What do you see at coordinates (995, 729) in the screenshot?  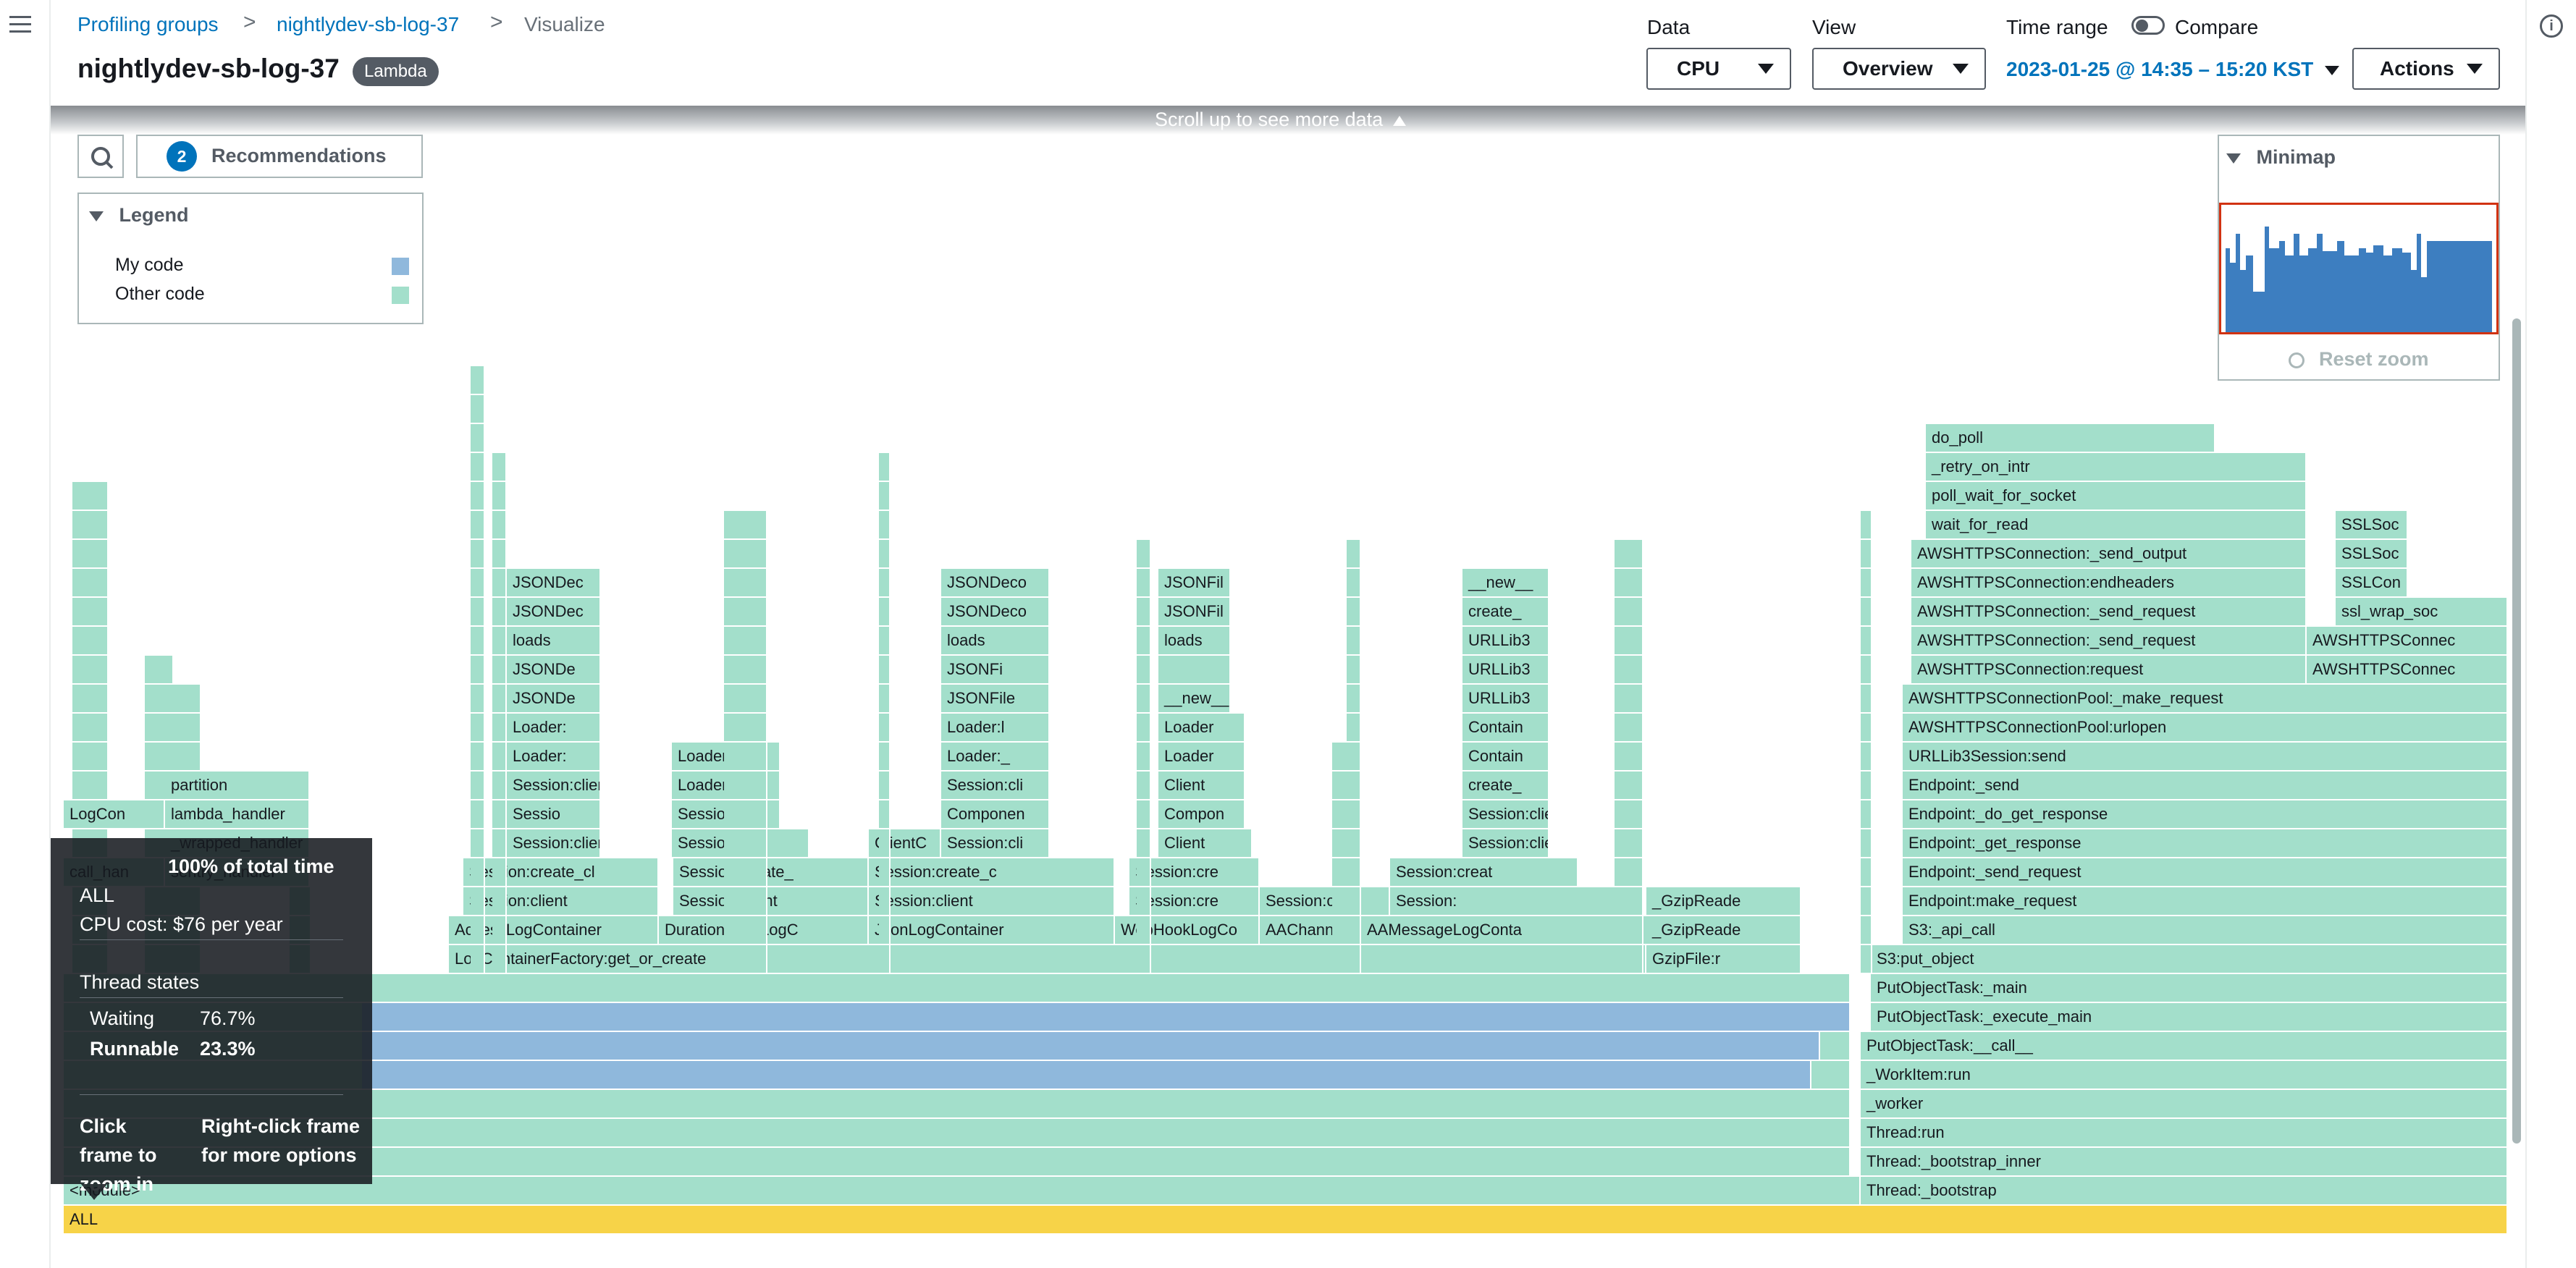 I see `flame-frame: Loader:l` at bounding box center [995, 729].